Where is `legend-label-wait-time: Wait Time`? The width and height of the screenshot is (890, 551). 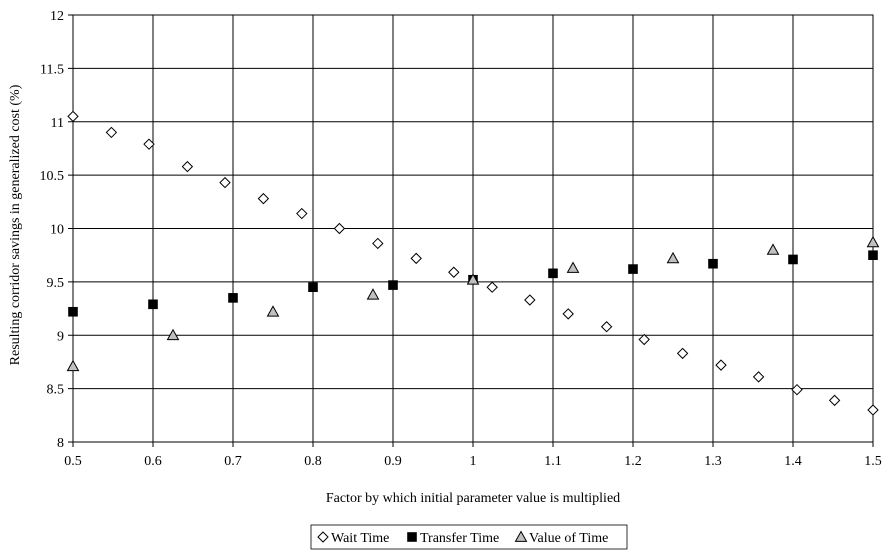 legend-label-wait-time: Wait Time is located at coordinates (360, 538).